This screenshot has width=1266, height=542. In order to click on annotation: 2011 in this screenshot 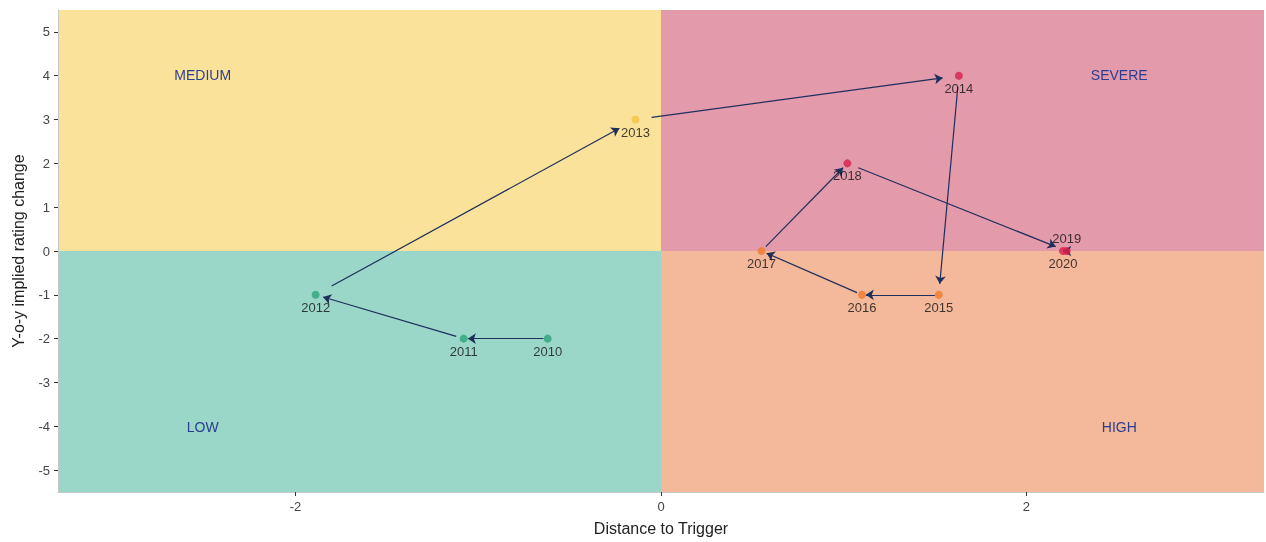, I will do `click(463, 351)`.